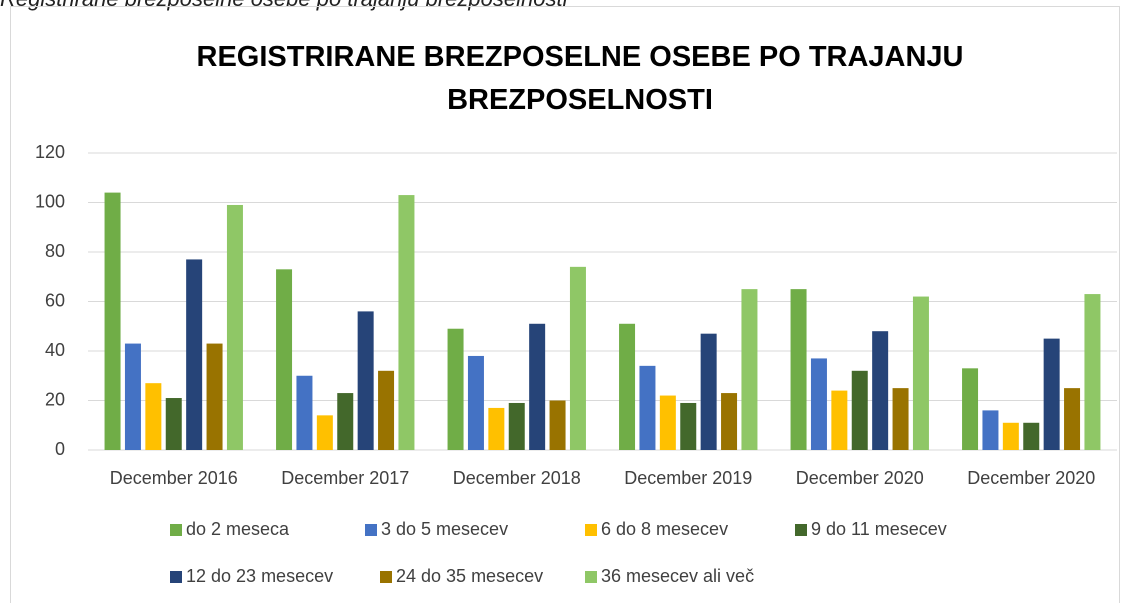  I want to click on y-tick-label: 20, so click(55, 399).